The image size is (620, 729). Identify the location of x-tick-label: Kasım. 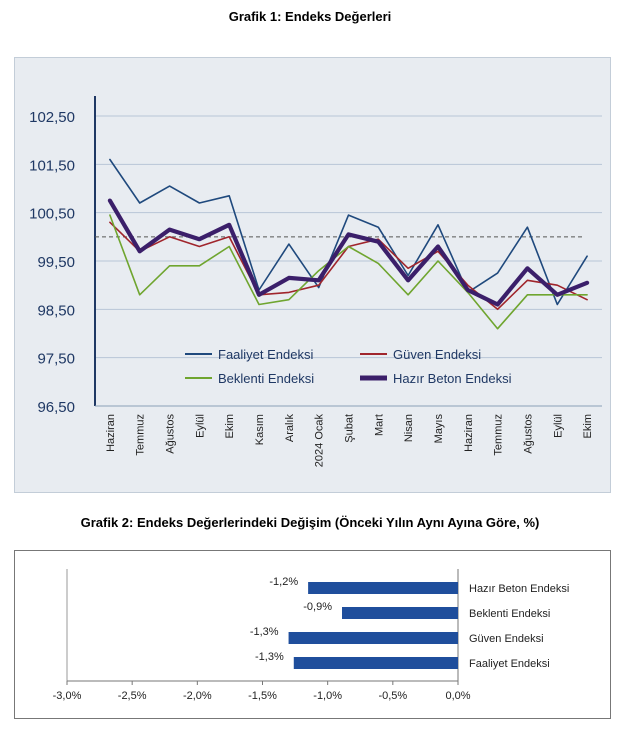
(260, 429).